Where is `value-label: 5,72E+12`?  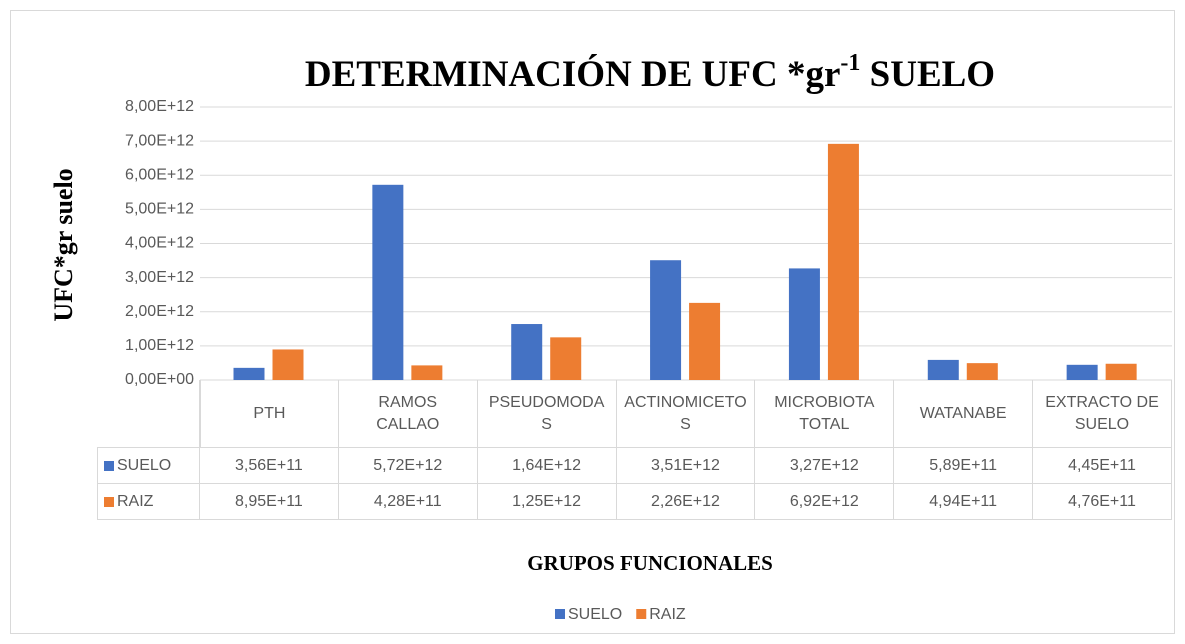 value-label: 5,72E+12 is located at coordinates (408, 466).